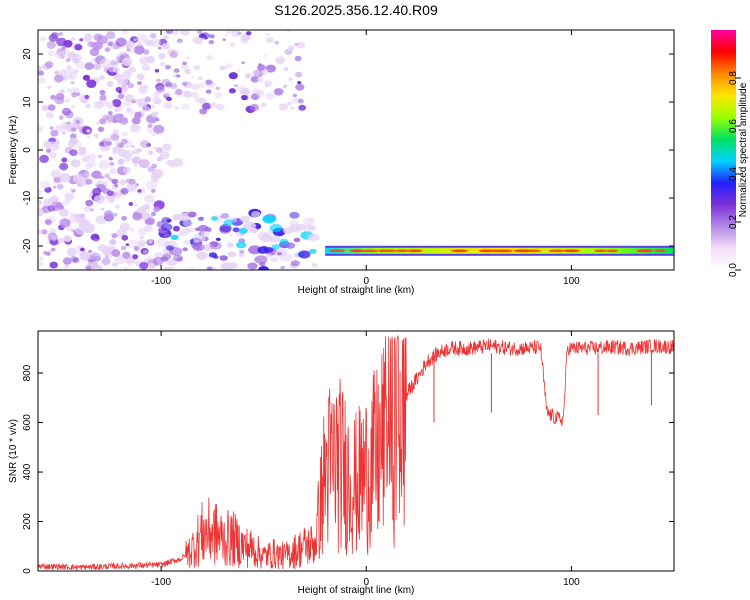  What do you see at coordinates (733, 222) in the screenshot?
I see `colorbar-tick-label: 0.2` at bounding box center [733, 222].